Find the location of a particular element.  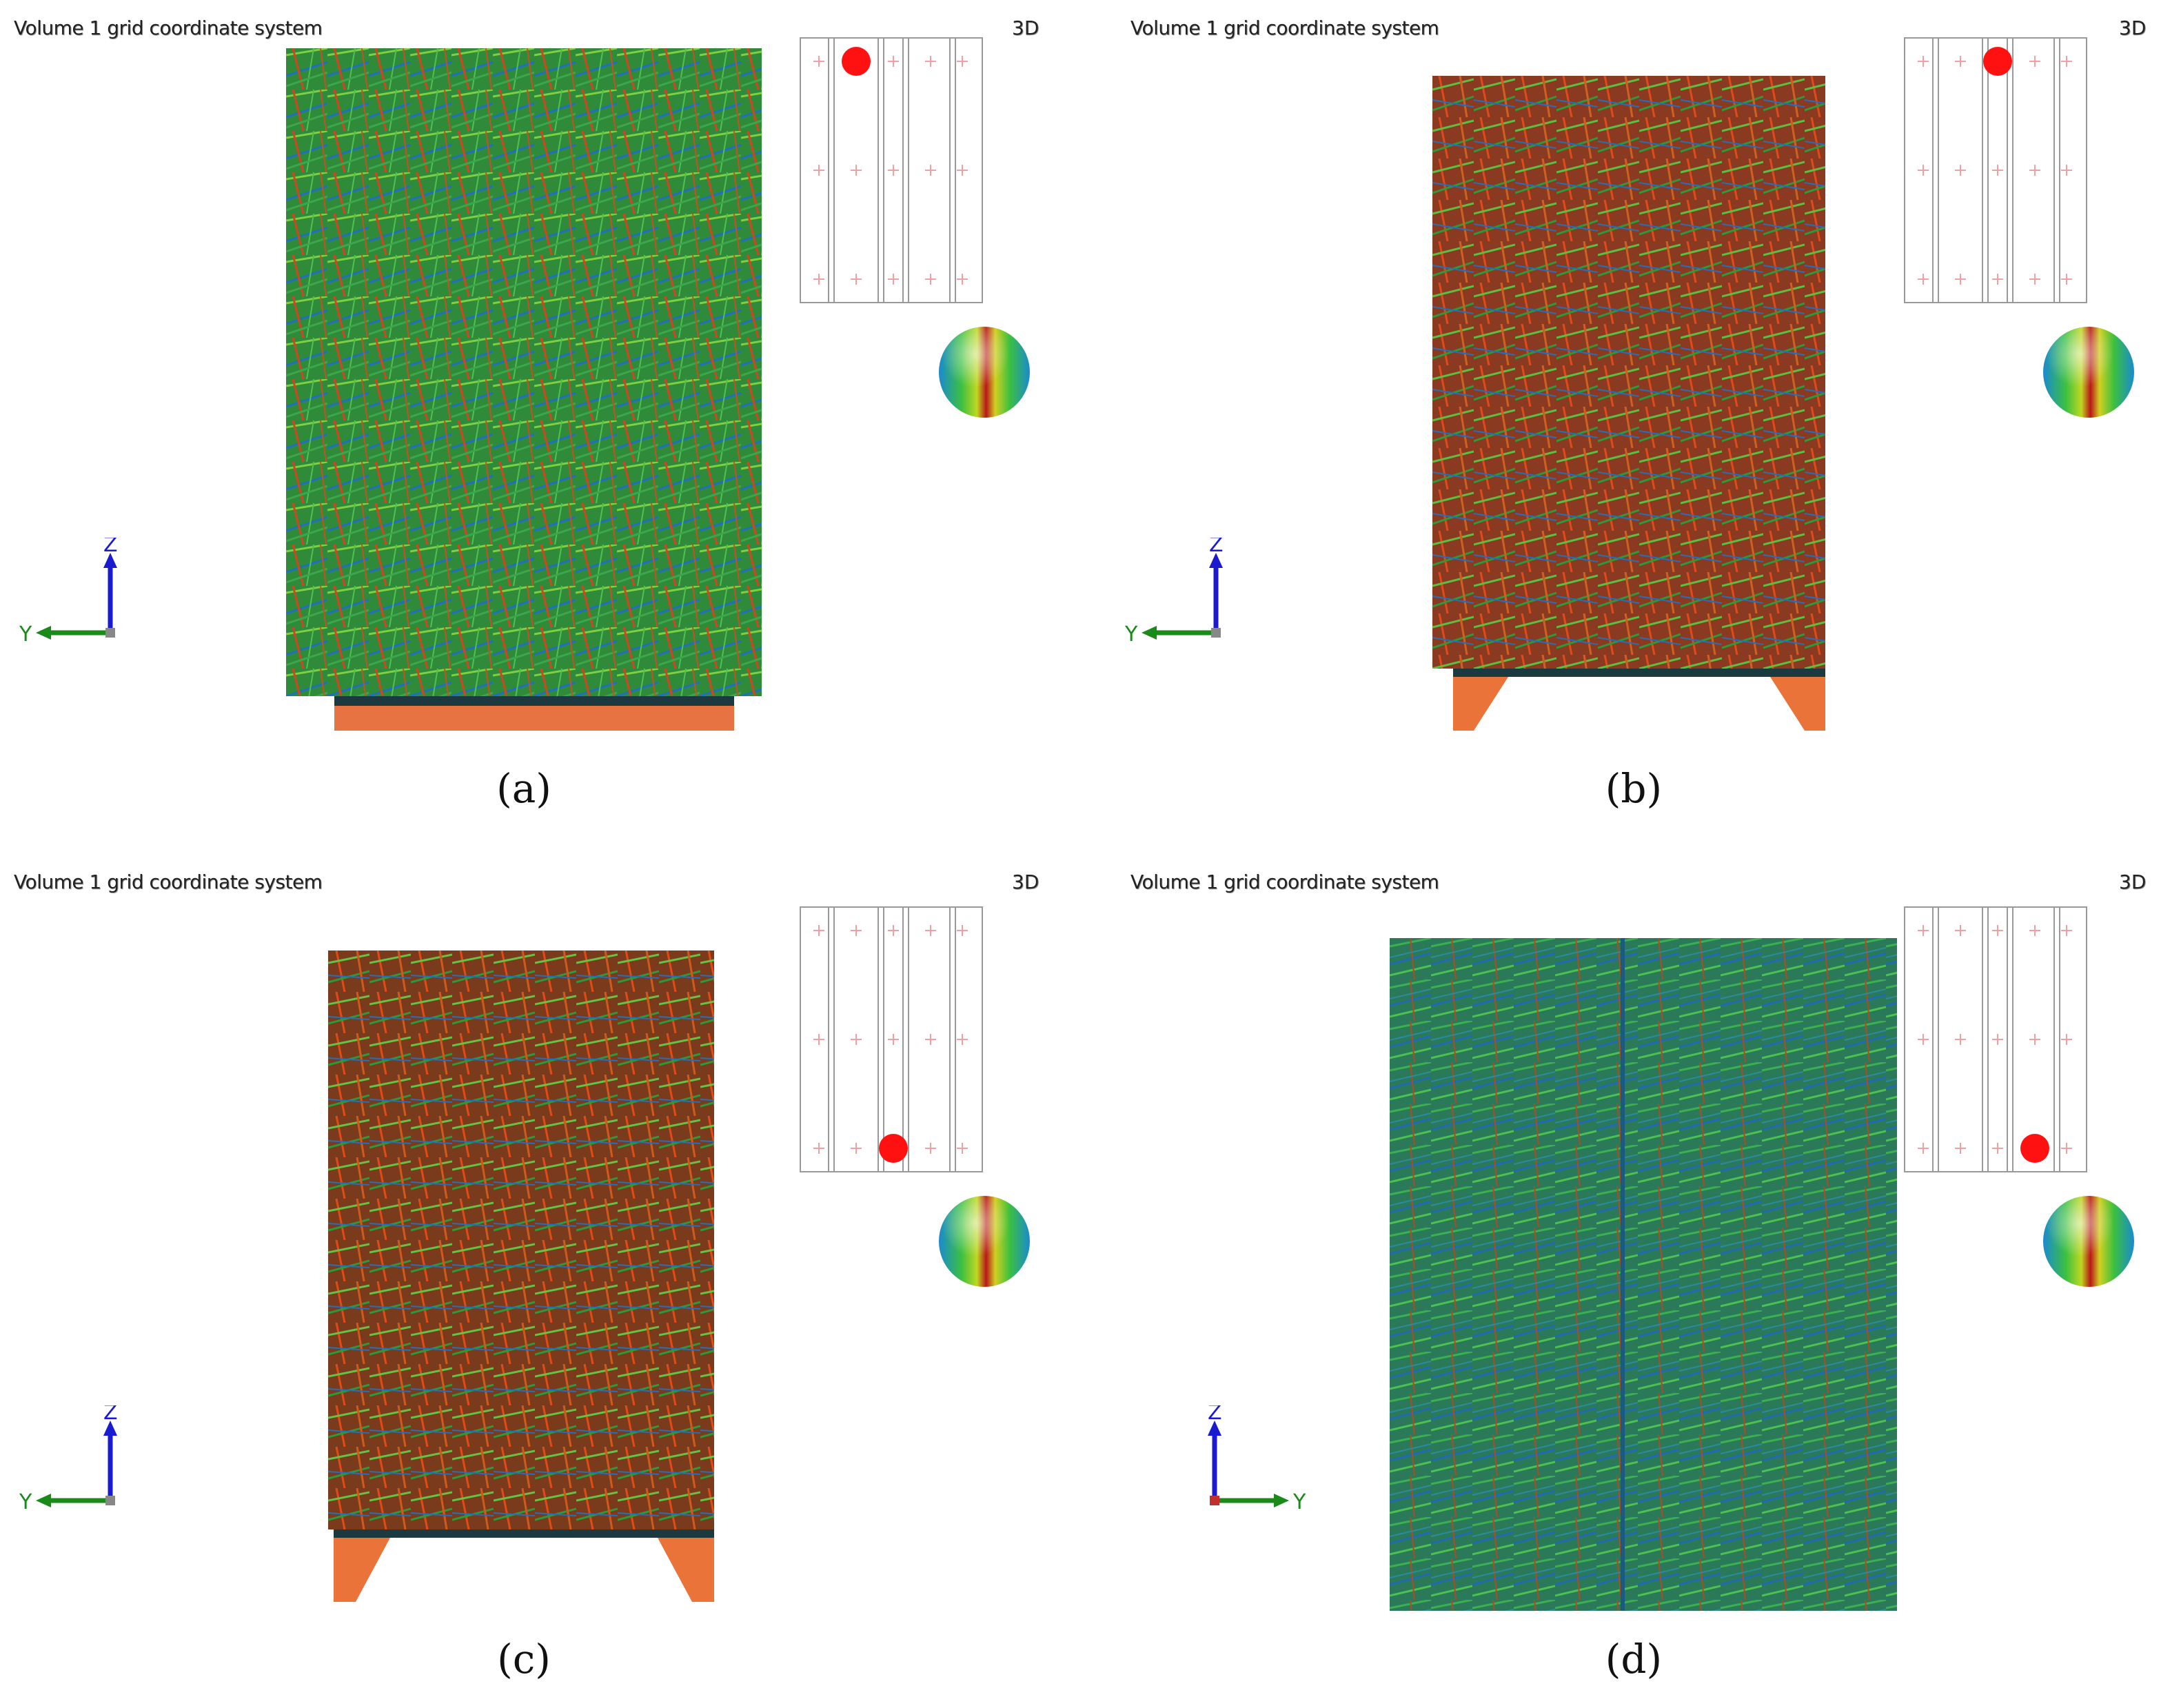

panel-caption: (c) is located at coordinates (524, 1659).